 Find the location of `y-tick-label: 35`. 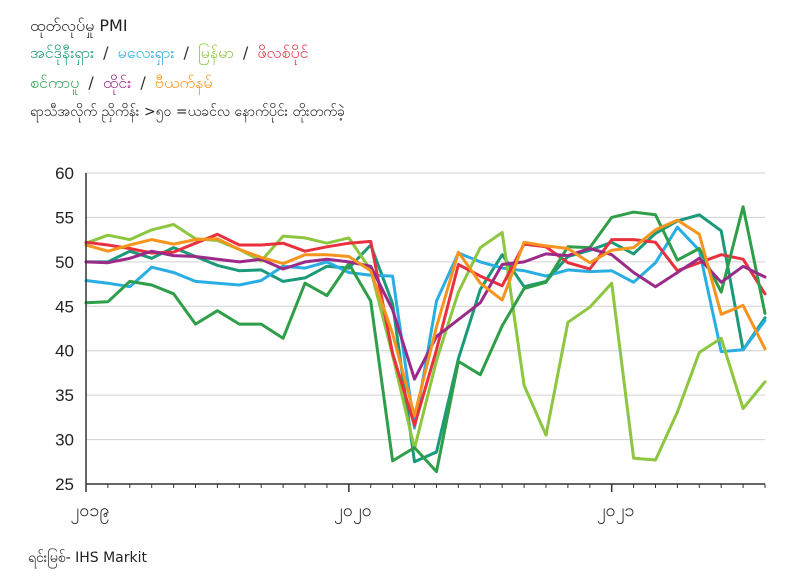

y-tick-label: 35 is located at coordinates (64, 395).